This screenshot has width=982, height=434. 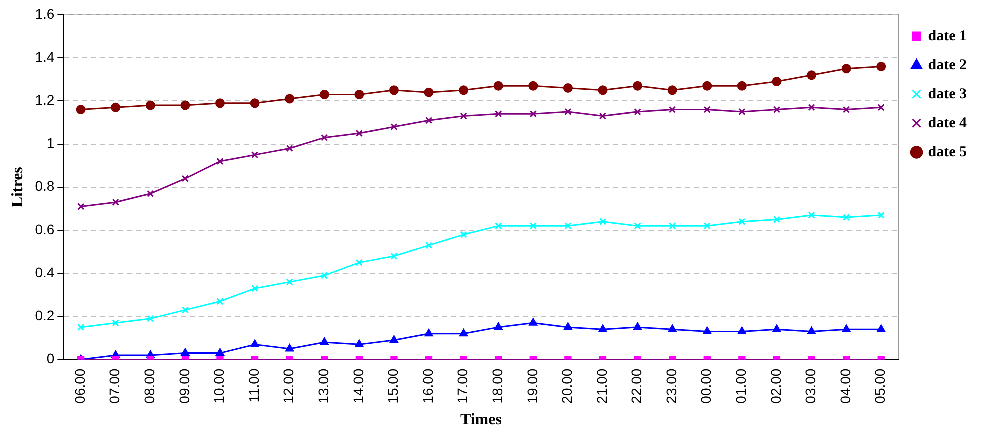 I want to click on x-tick-label: 13.00, so click(x=323, y=386).